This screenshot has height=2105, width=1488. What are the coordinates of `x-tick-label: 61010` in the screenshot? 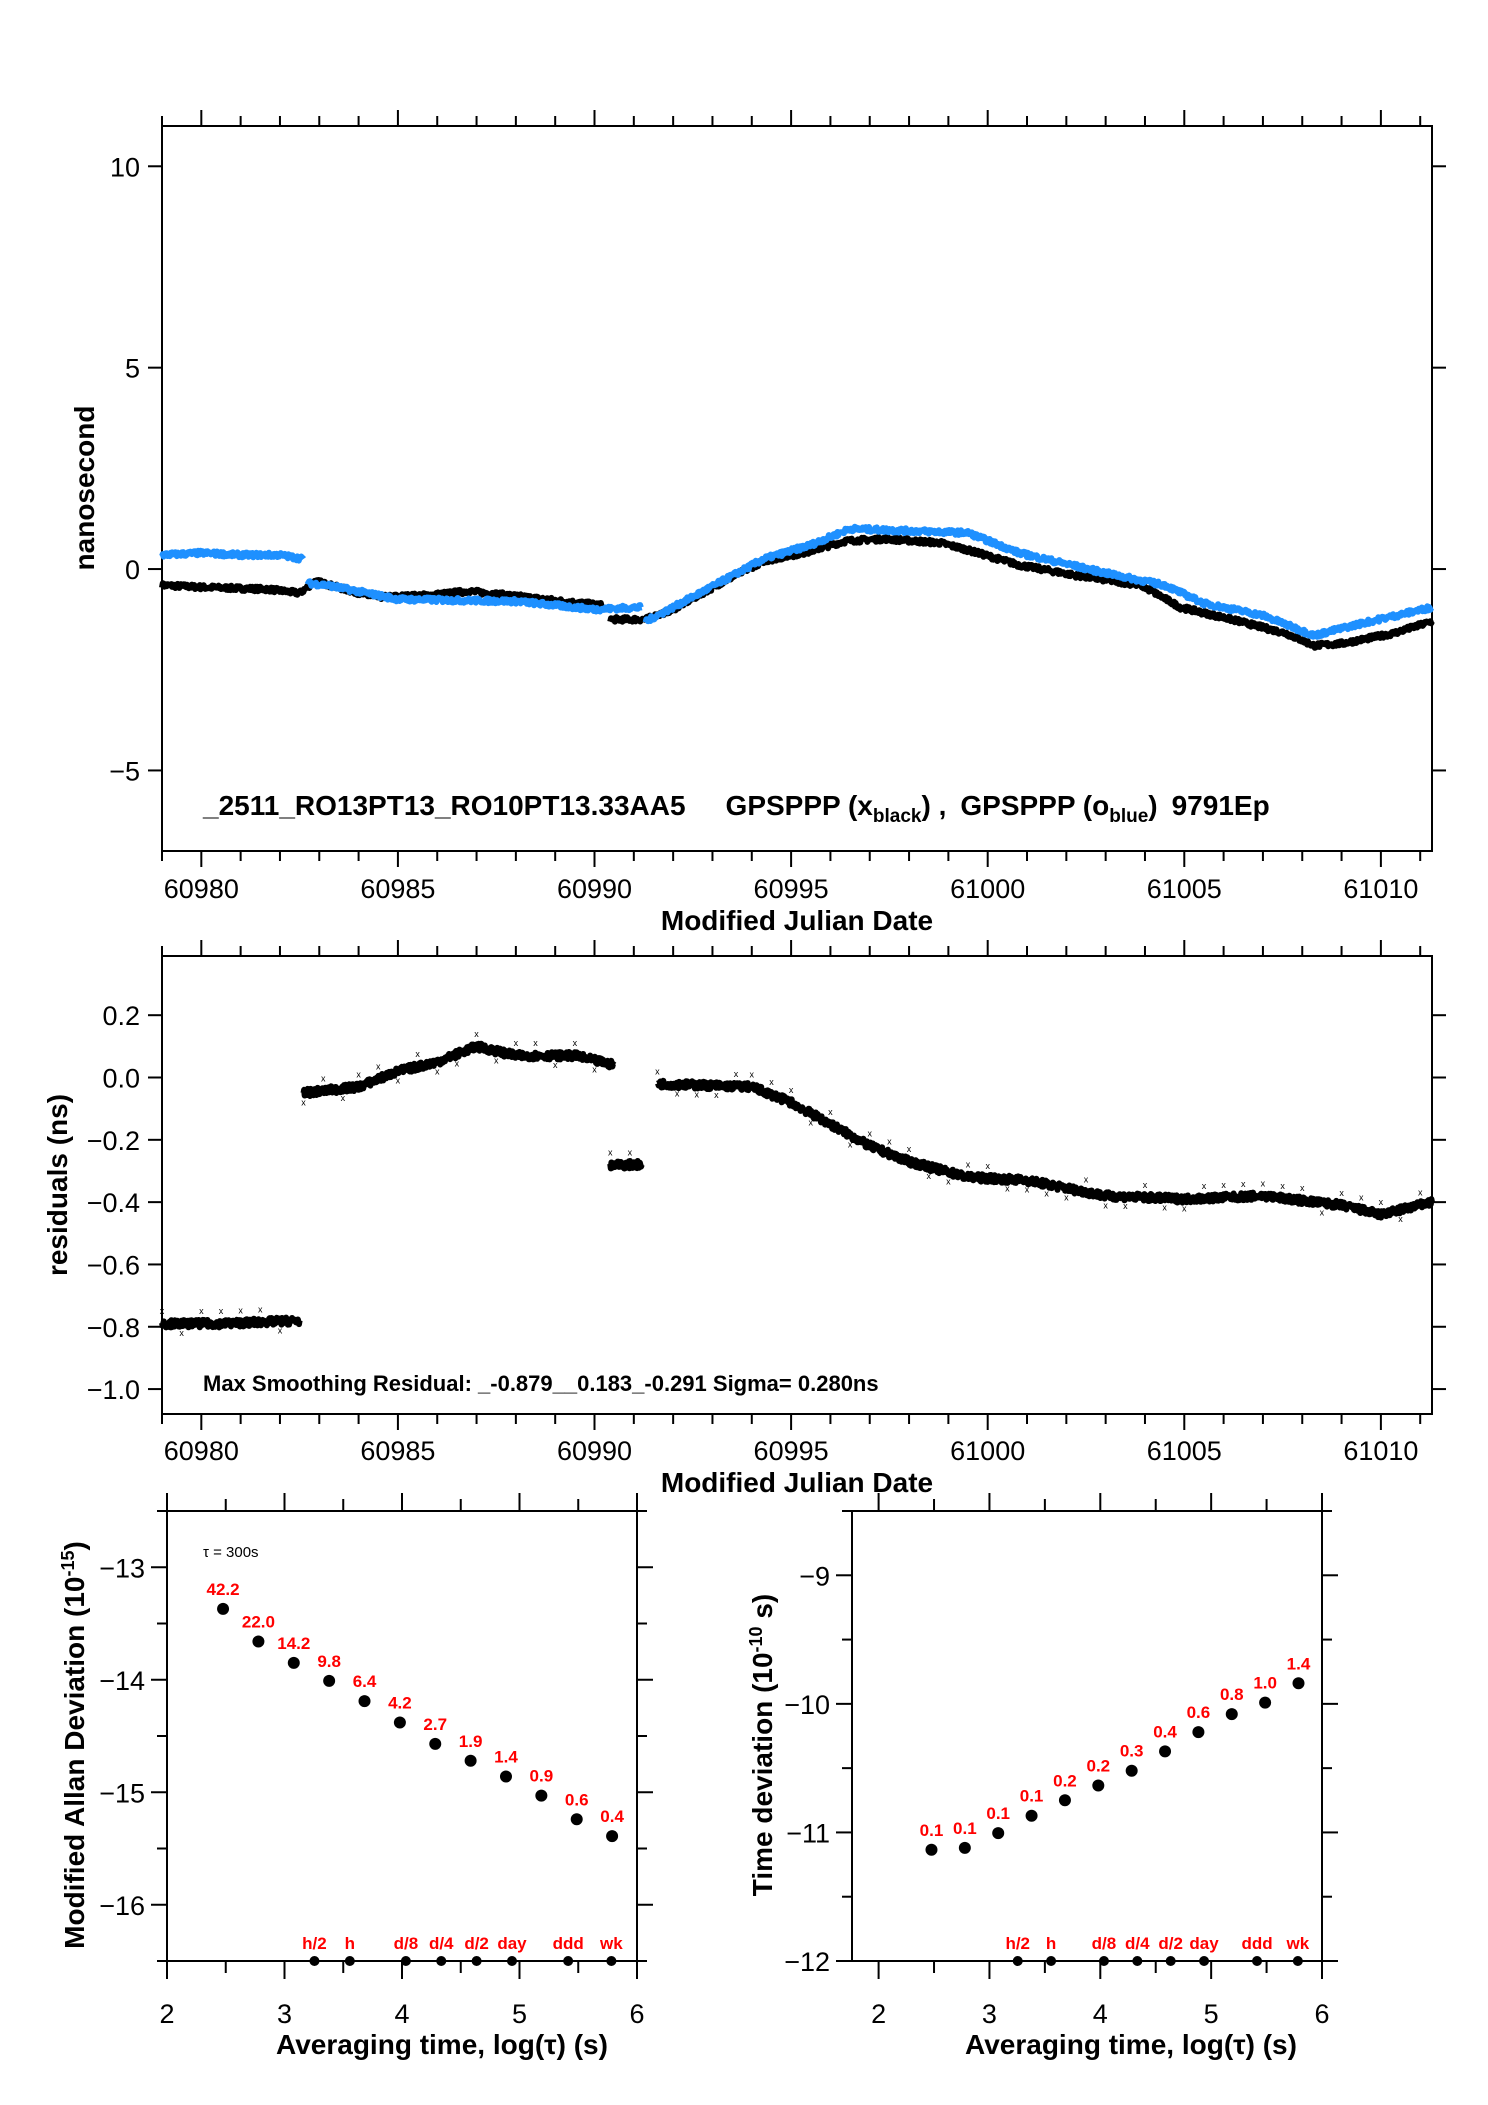 It's located at (1380, 889).